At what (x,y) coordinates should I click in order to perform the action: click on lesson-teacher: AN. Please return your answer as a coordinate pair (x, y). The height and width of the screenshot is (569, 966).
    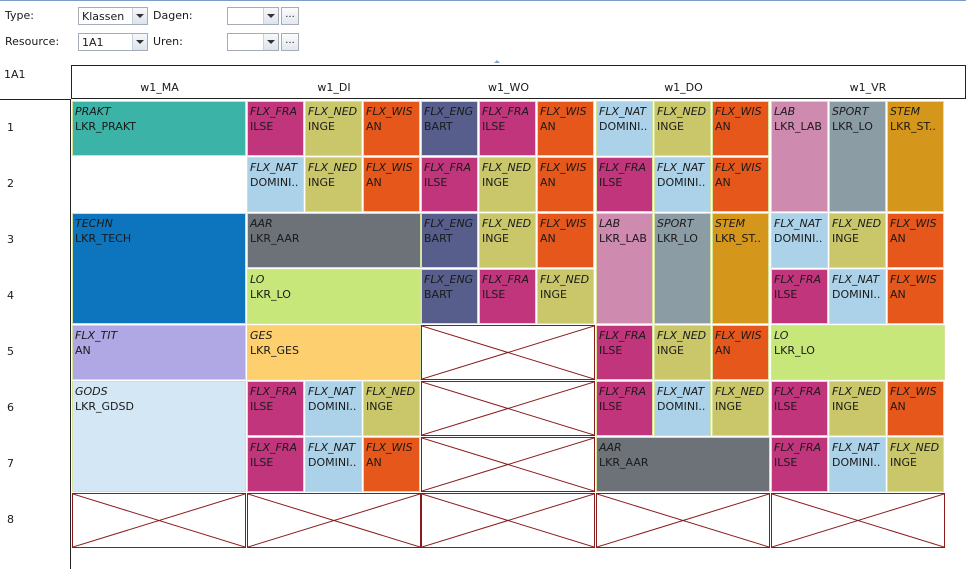
    Looking at the image, I should click on (898, 238).